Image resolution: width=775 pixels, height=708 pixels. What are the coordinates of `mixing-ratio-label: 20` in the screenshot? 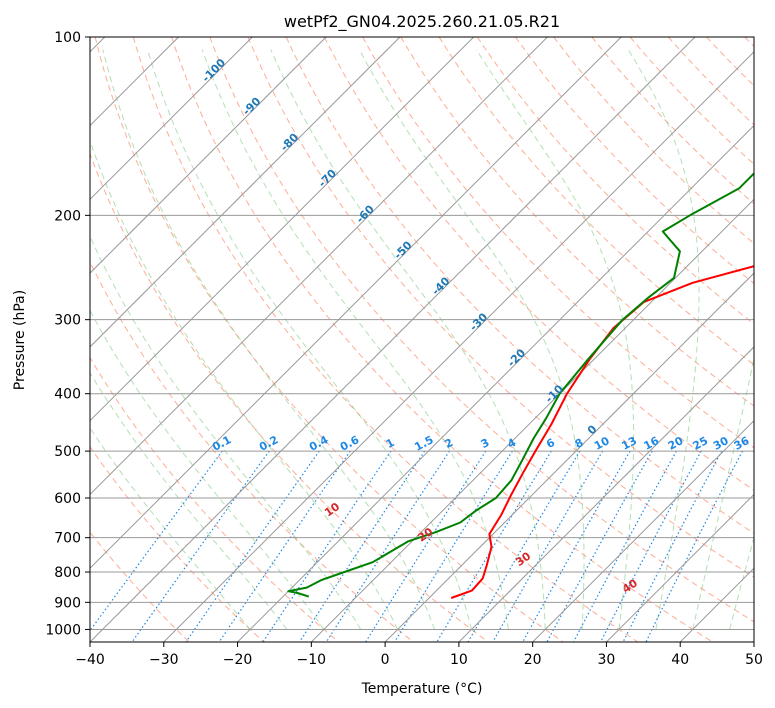 It's located at (676, 443).